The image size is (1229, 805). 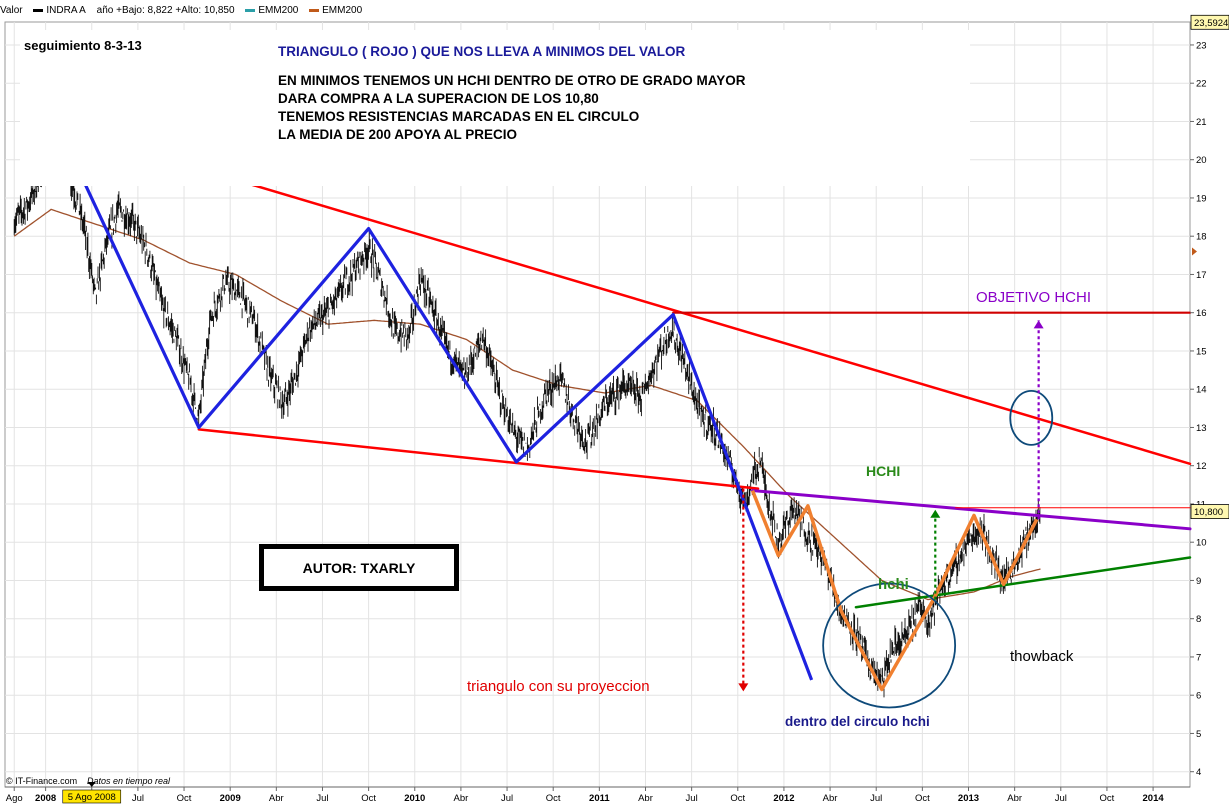 What do you see at coordinates (129, 781) in the screenshot?
I see `realtime-label: Datos en tiempo real` at bounding box center [129, 781].